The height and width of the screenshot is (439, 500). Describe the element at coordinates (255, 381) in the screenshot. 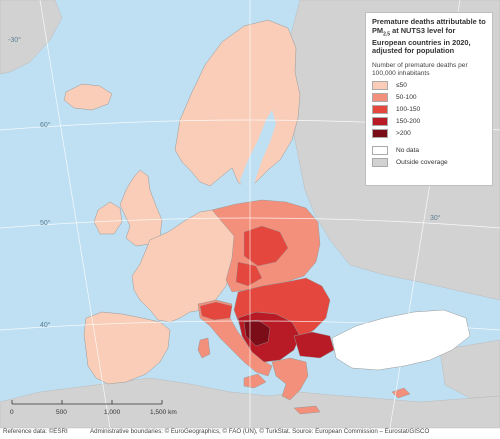

I see `sicily` at that location.